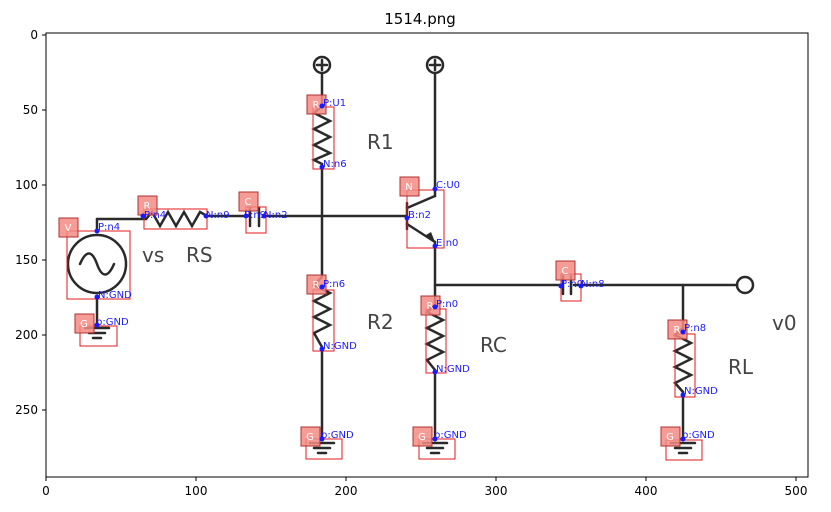 This screenshot has width=831, height=512. What do you see at coordinates (26, 260) in the screenshot?
I see `y-tick-label: 150` at bounding box center [26, 260].